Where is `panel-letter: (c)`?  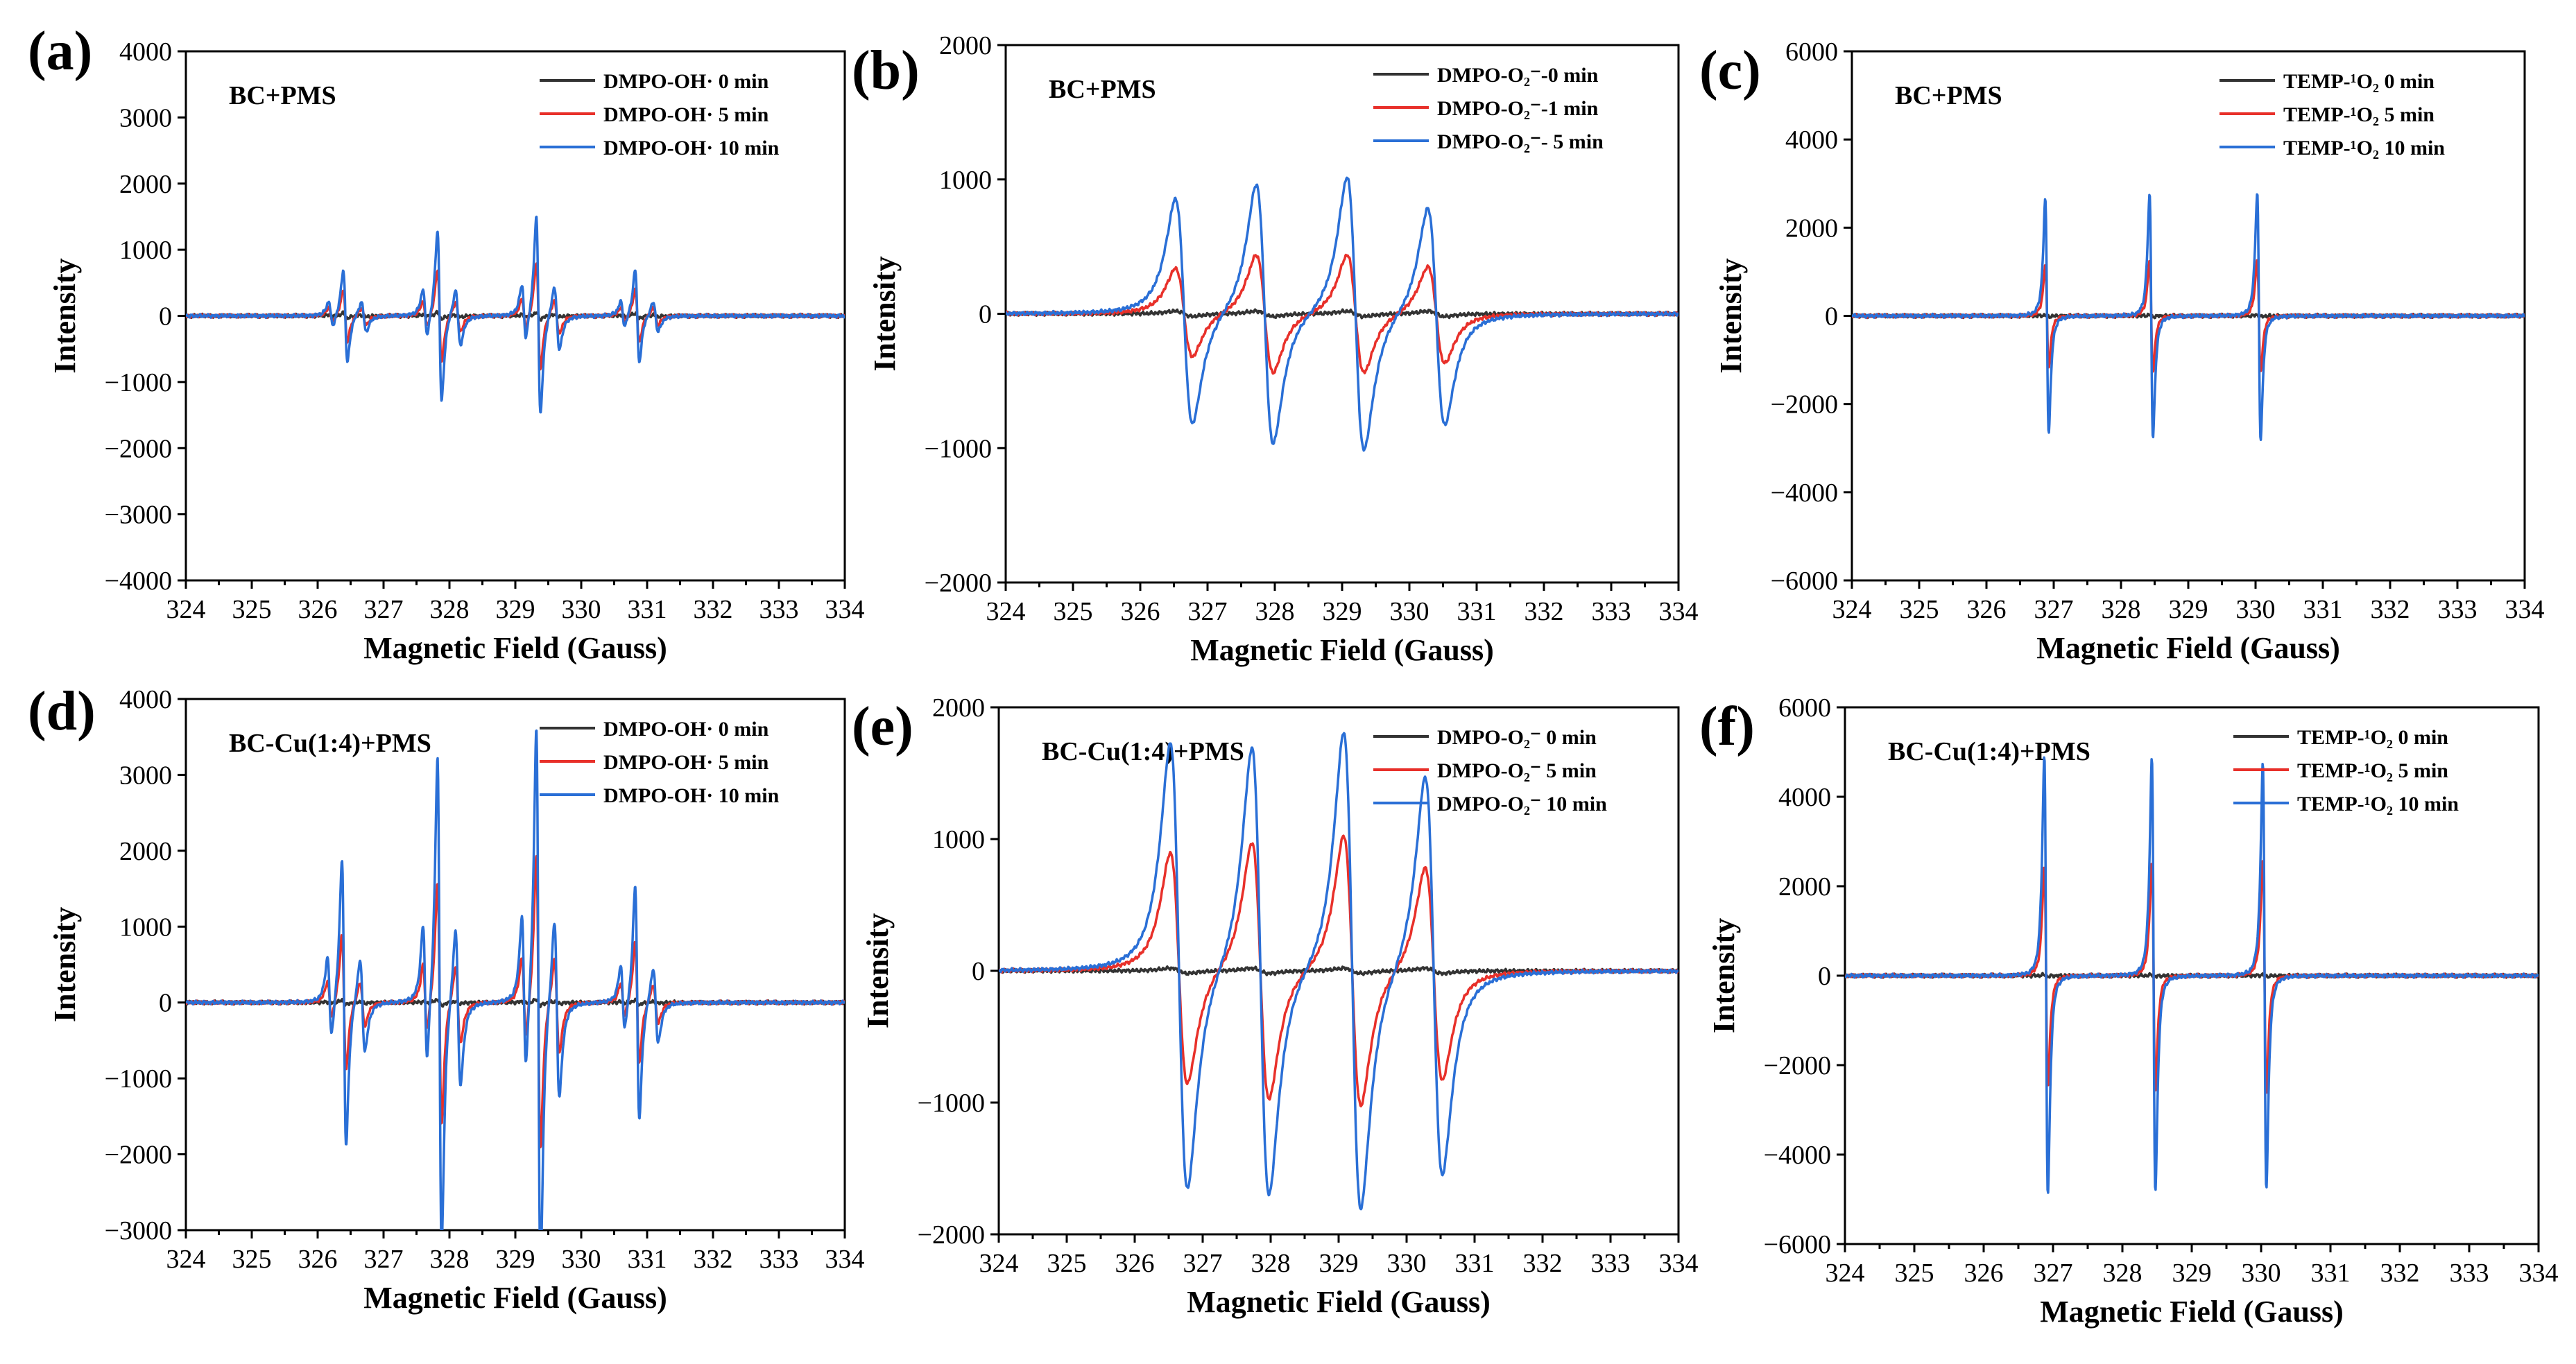
panel-letter: (c) is located at coordinates (1730, 70).